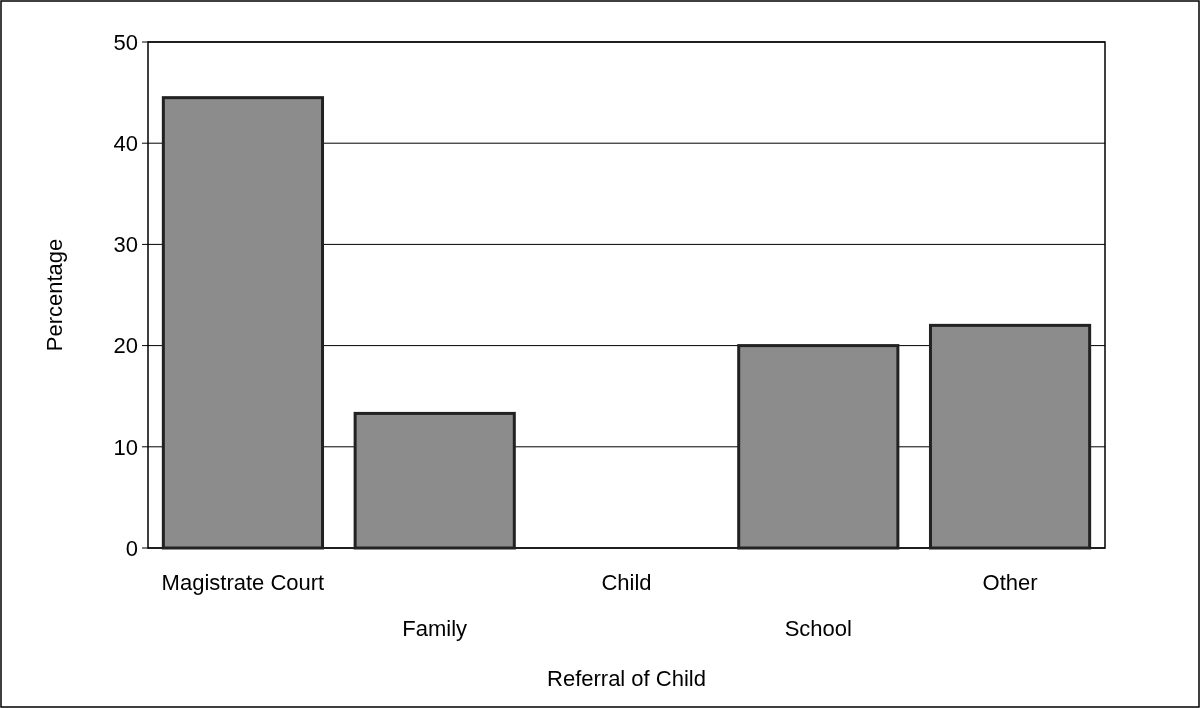  I want to click on y-tick-label: 30, so click(125, 245).